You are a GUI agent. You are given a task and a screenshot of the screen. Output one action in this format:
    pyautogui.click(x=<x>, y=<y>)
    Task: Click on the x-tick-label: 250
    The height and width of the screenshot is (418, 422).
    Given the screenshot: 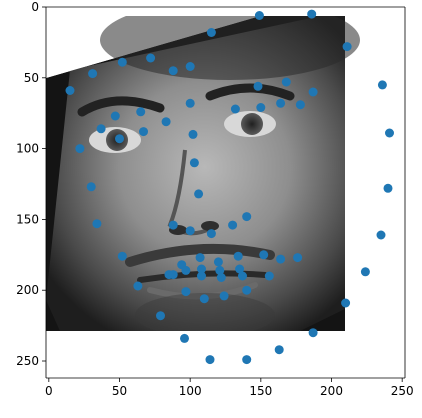 What is the action you would take?
    pyautogui.click(x=402, y=391)
    